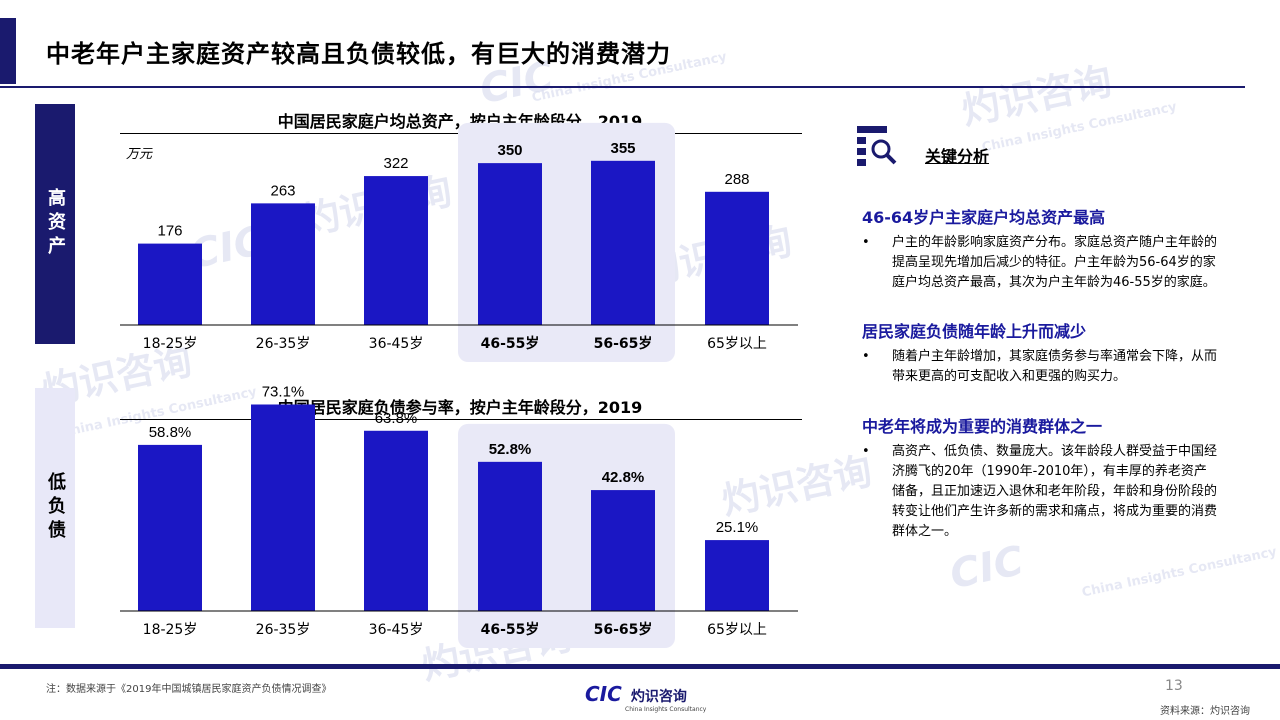 This screenshot has height=720, width=1280. Describe the element at coordinates (658, 697) in the screenshot. I see `logo-text: 灼识咨询` at that location.